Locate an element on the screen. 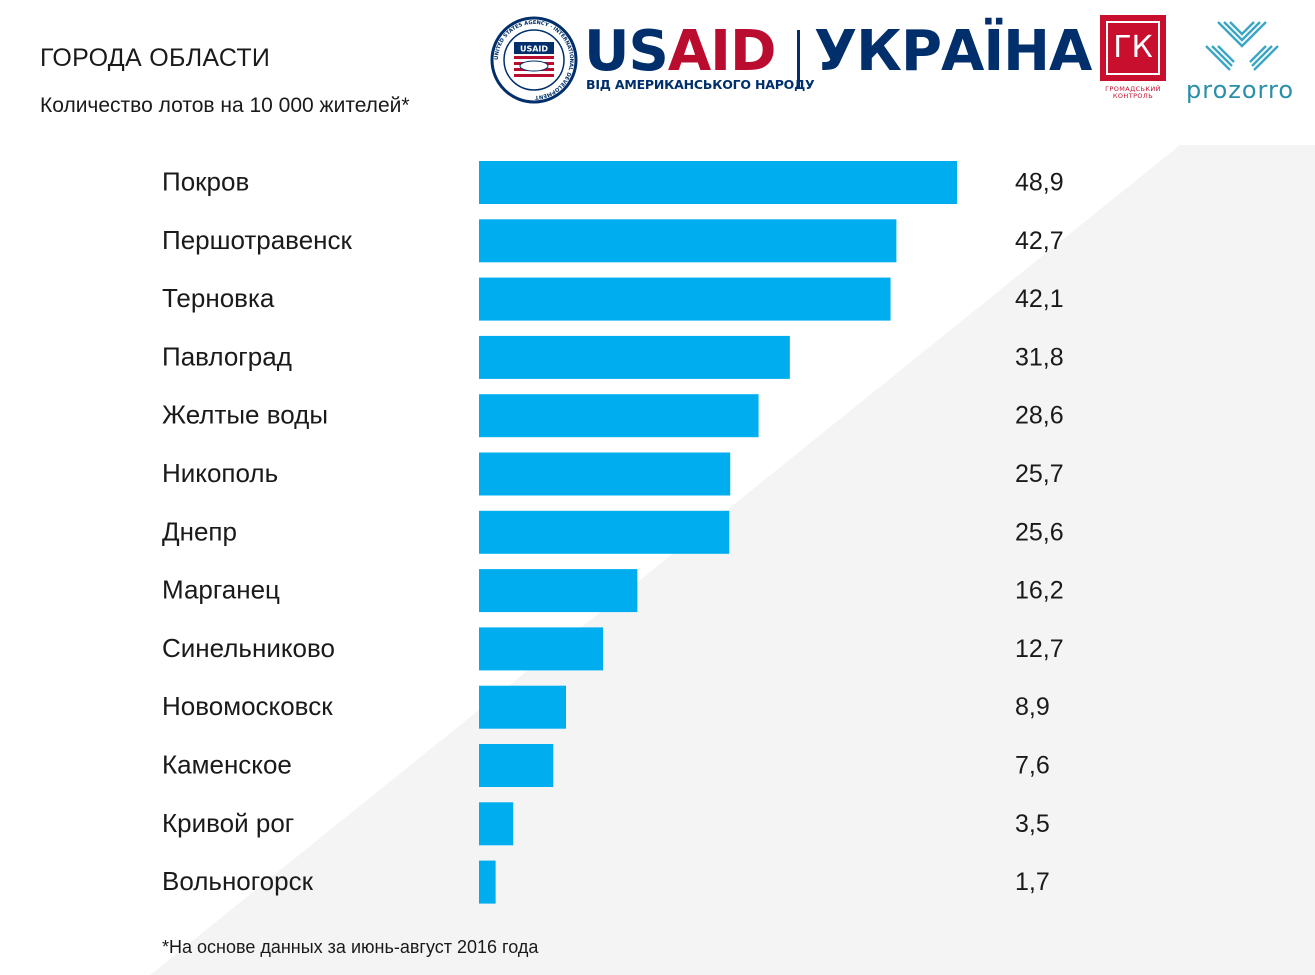 This screenshot has width=1315, height=975. category-label: Новомосковск is located at coordinates (247, 706).